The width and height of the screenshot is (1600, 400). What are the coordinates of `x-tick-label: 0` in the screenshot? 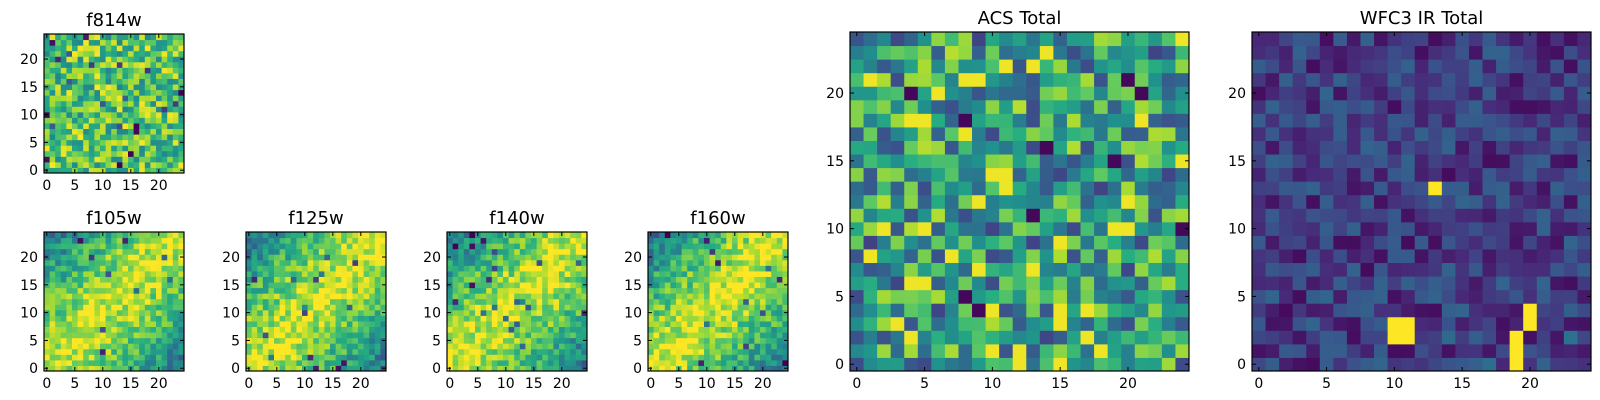 It's located at (46, 384).